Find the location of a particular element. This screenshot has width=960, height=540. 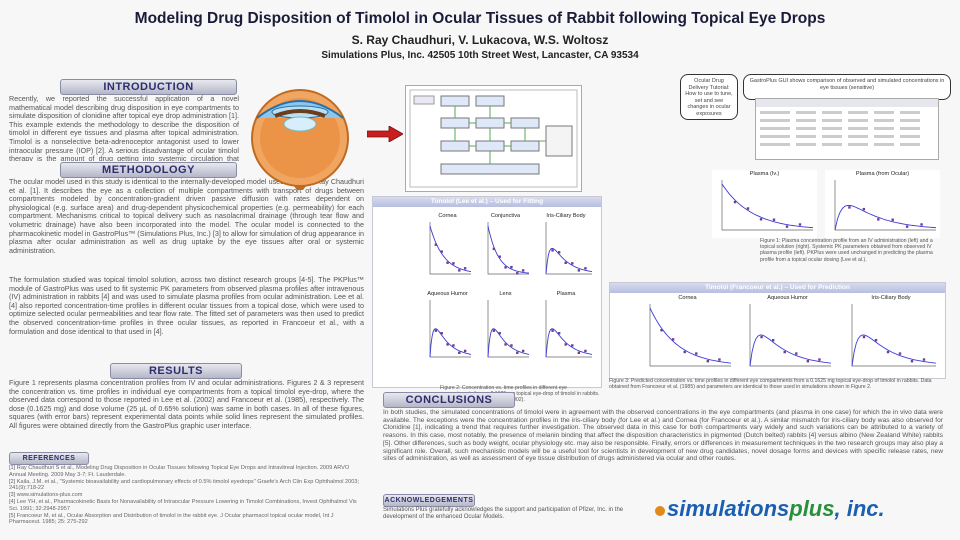

red-arrow-icon is located at coordinates (385, 134).